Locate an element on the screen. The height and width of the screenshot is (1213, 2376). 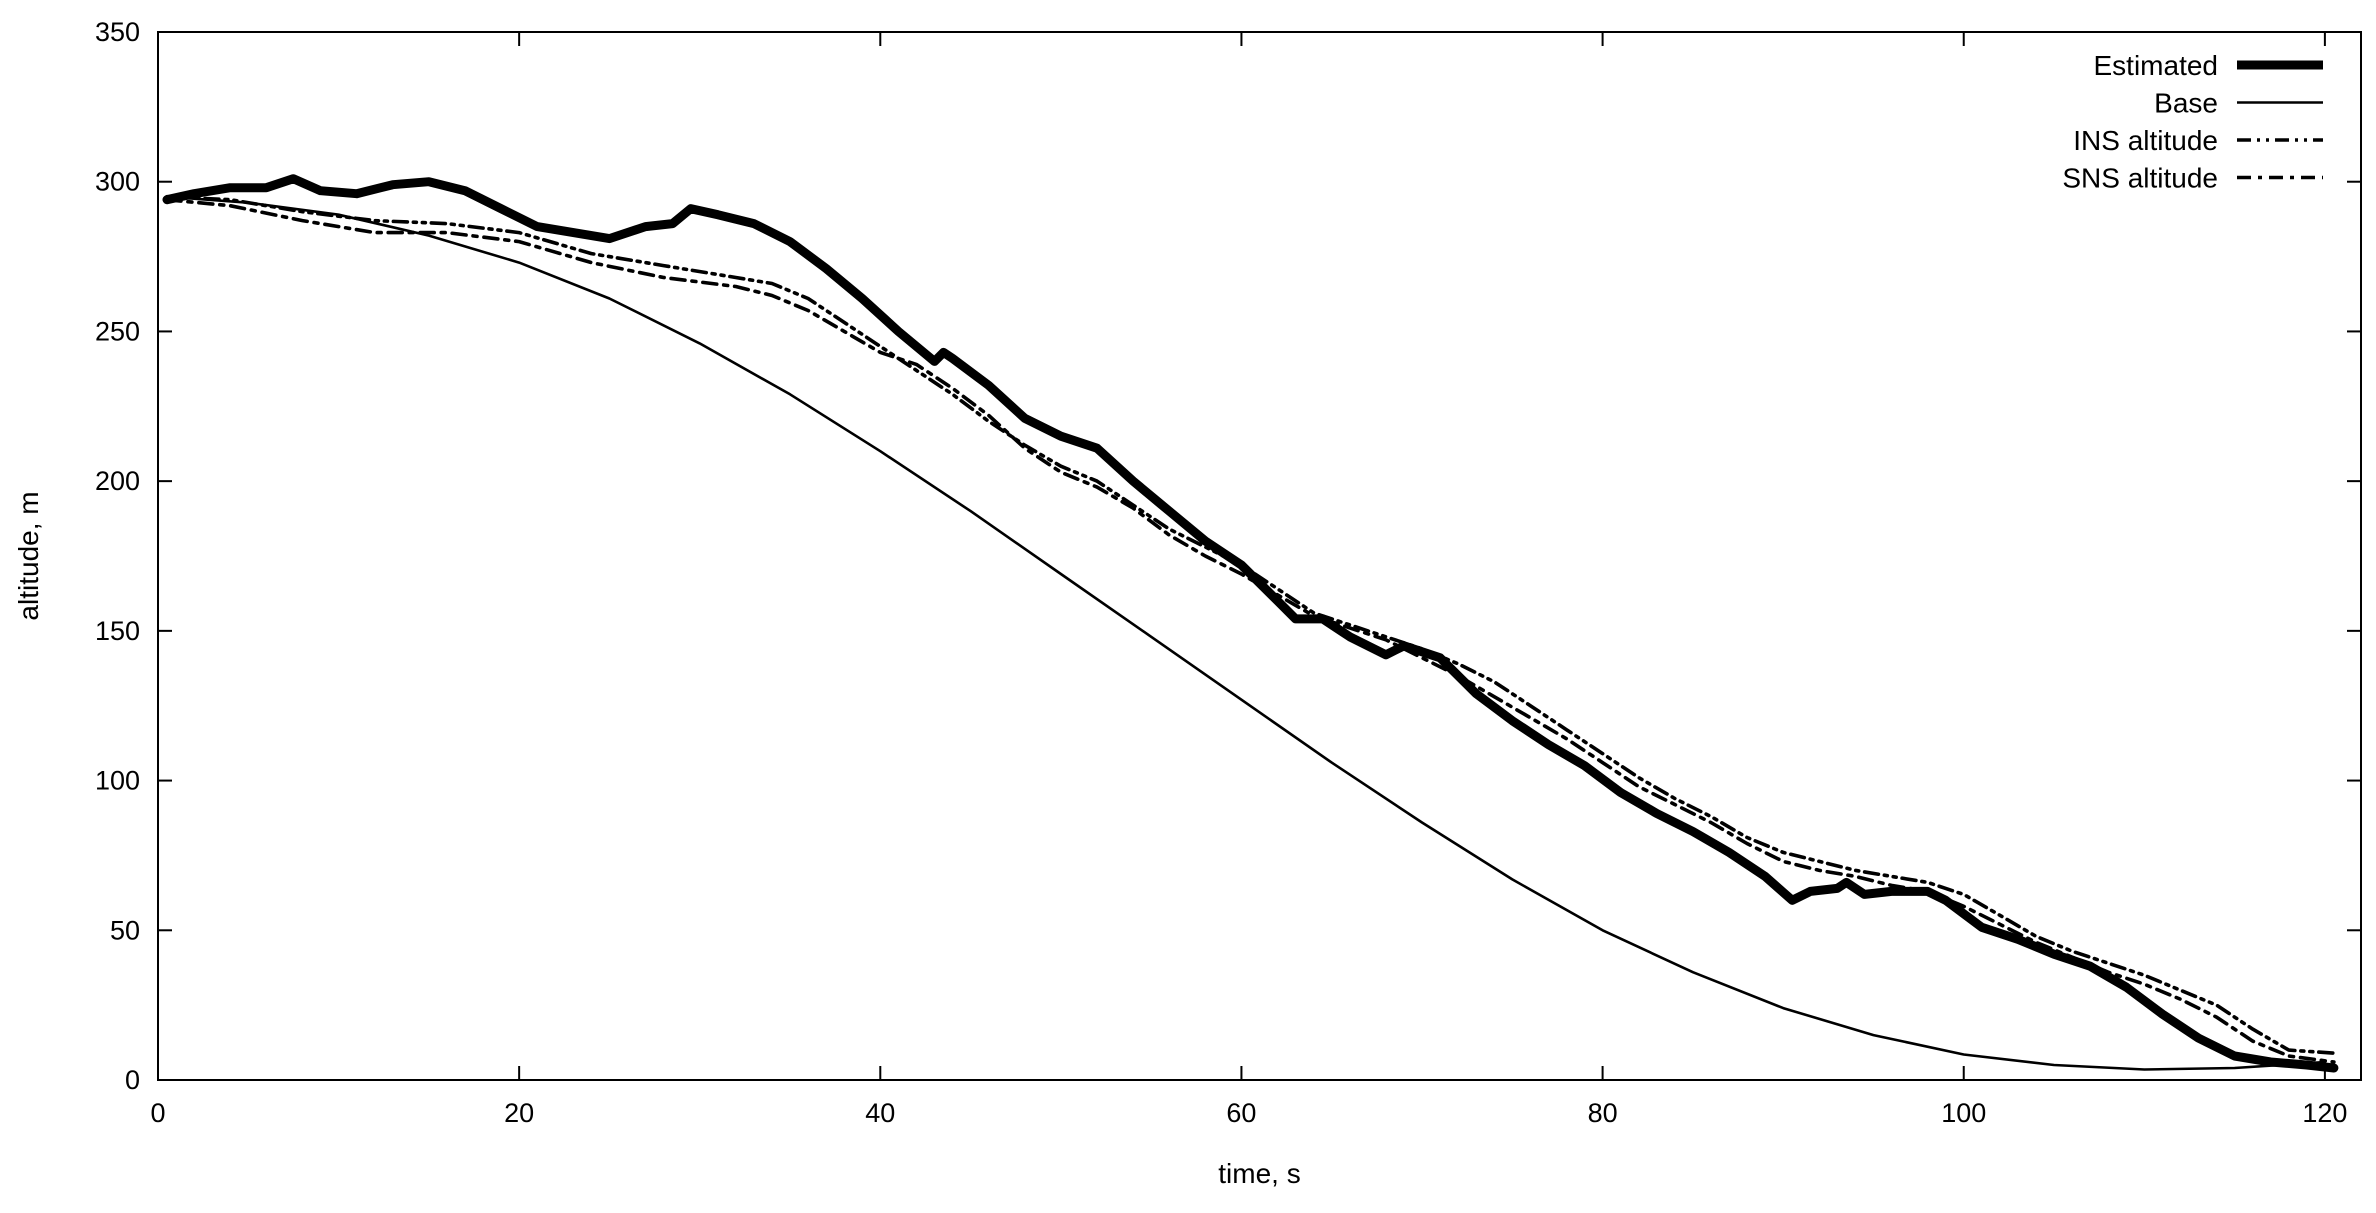
x-tick-label: 120 is located at coordinates (2324, 1113).